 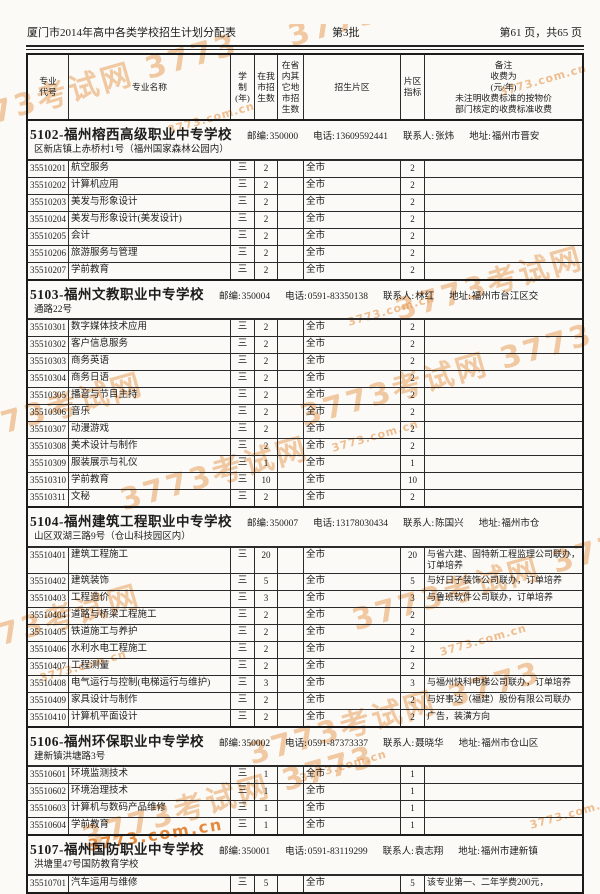 I want to click on table-row: 35510311 文秘三 2 全市 2, so click(x=305, y=497).